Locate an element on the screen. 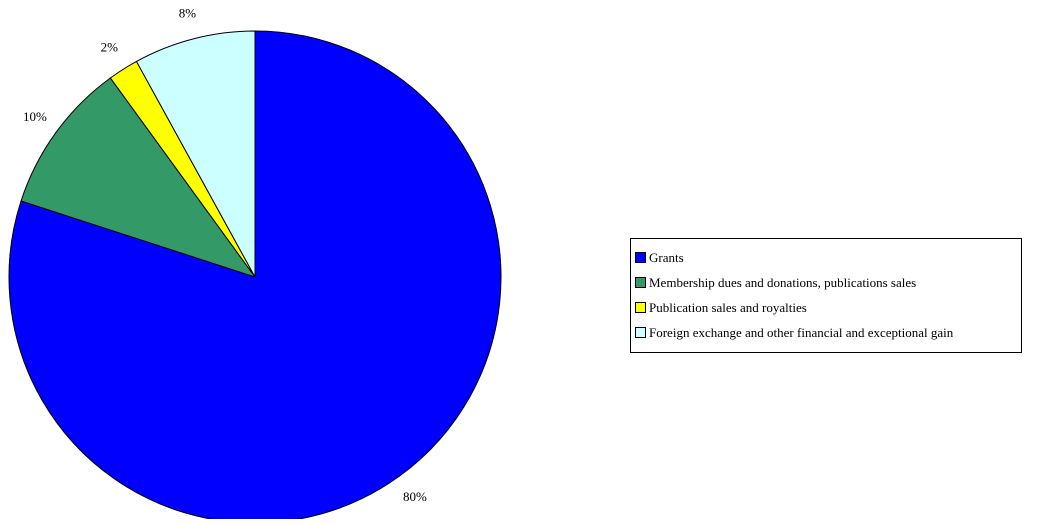 The width and height of the screenshot is (1053, 524). legend-swatch-grants is located at coordinates (640, 257).